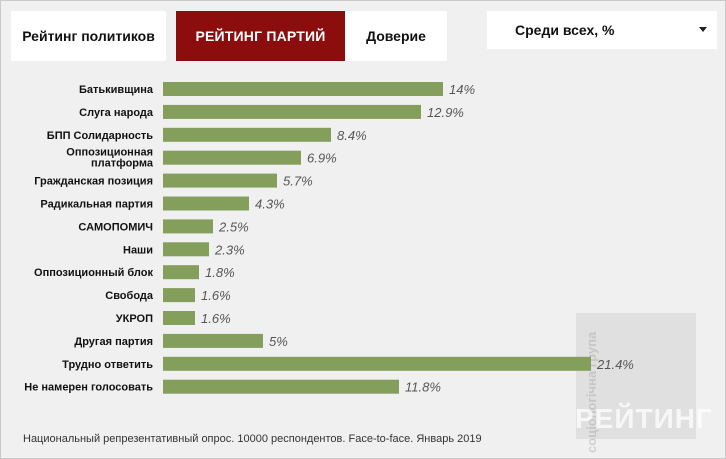  Describe the element at coordinates (93, 182) in the screenshot. I see `category-label: Гражданская позиция` at that location.